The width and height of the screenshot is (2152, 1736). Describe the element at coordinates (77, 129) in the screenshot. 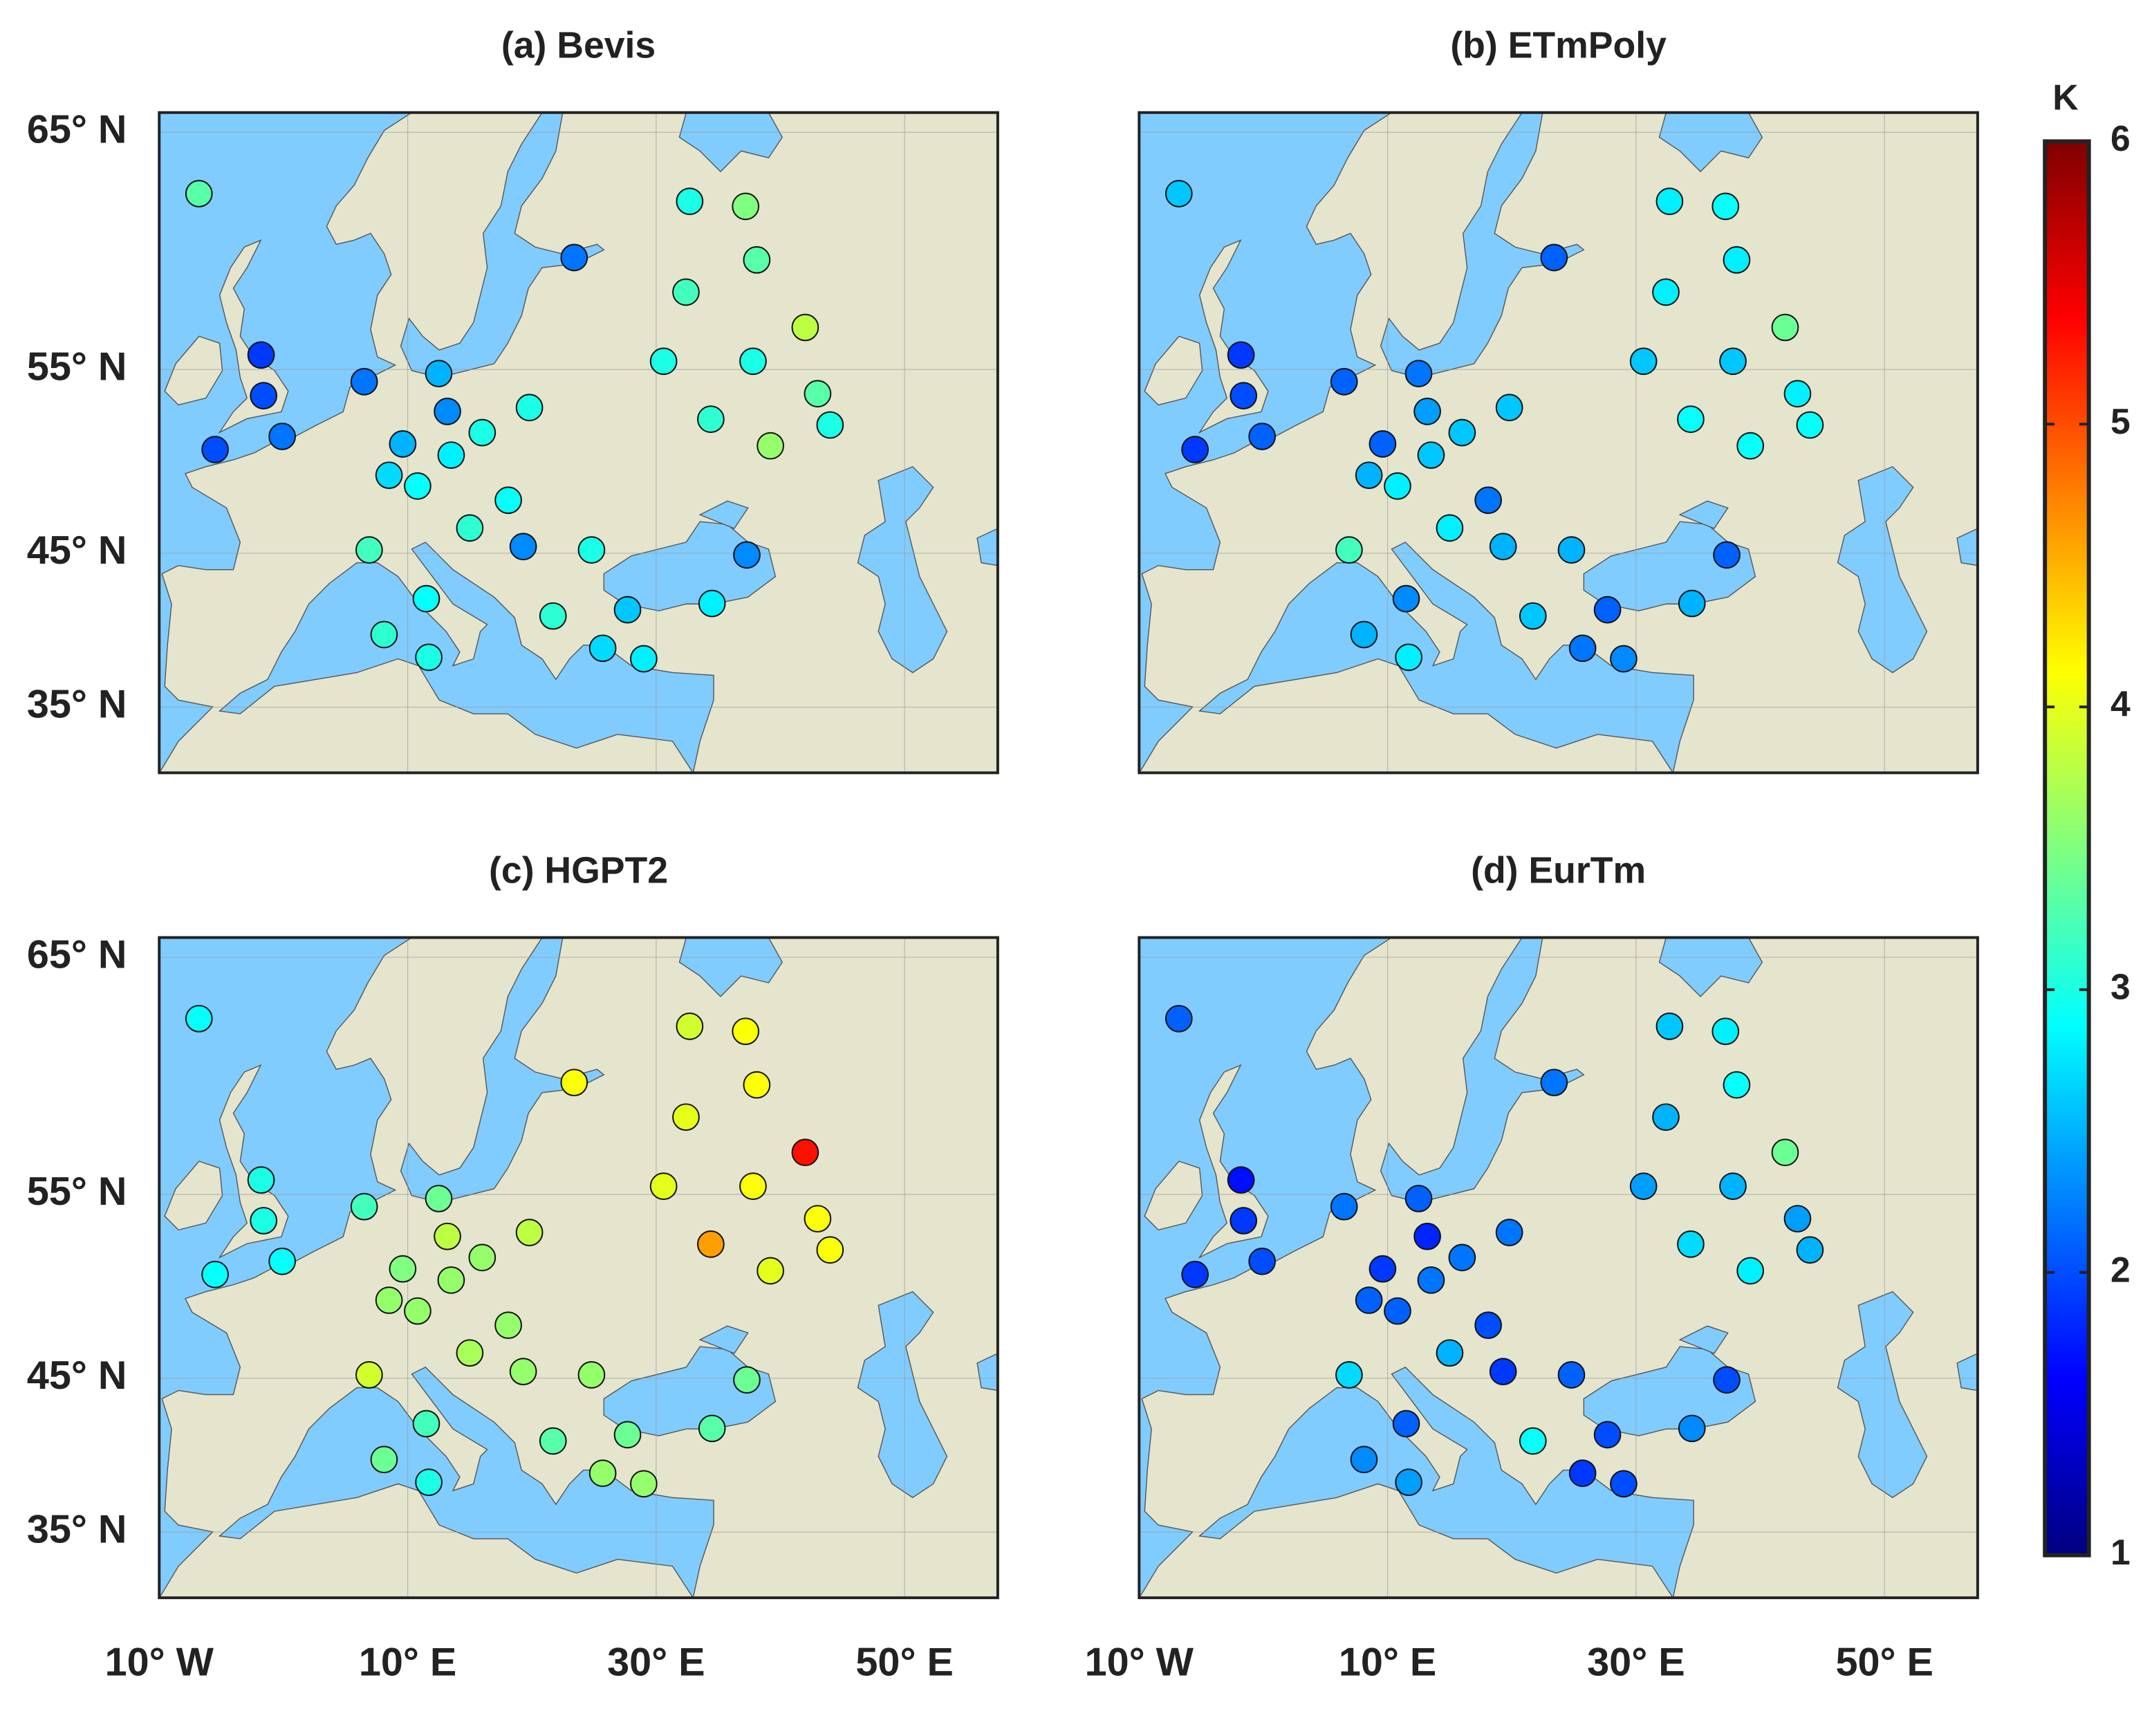

I see `y-tick-label: 65° N` at that location.